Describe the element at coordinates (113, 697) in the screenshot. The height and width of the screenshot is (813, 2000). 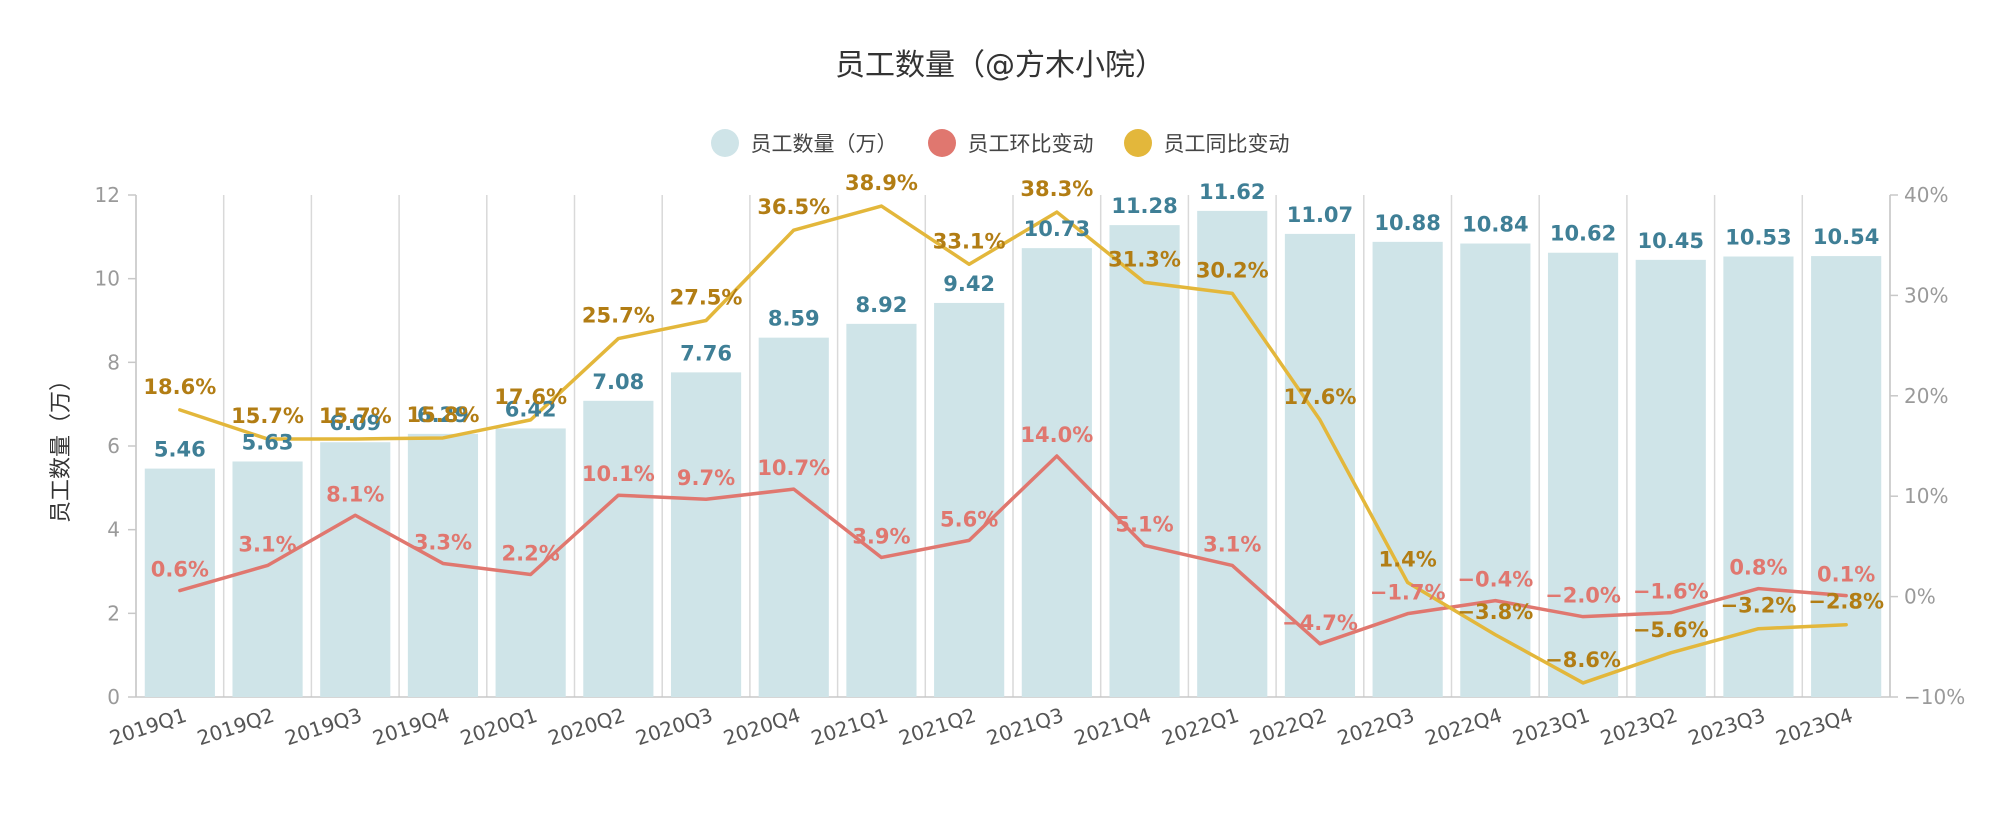
I see `y-tick-label: 0` at that location.